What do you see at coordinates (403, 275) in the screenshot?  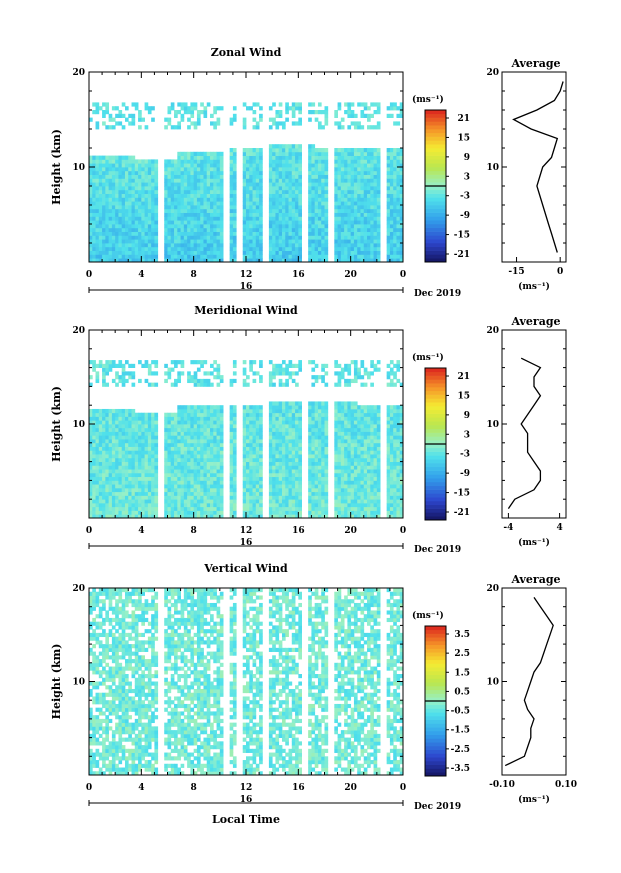 I see `x-tick-label: 0` at bounding box center [403, 275].